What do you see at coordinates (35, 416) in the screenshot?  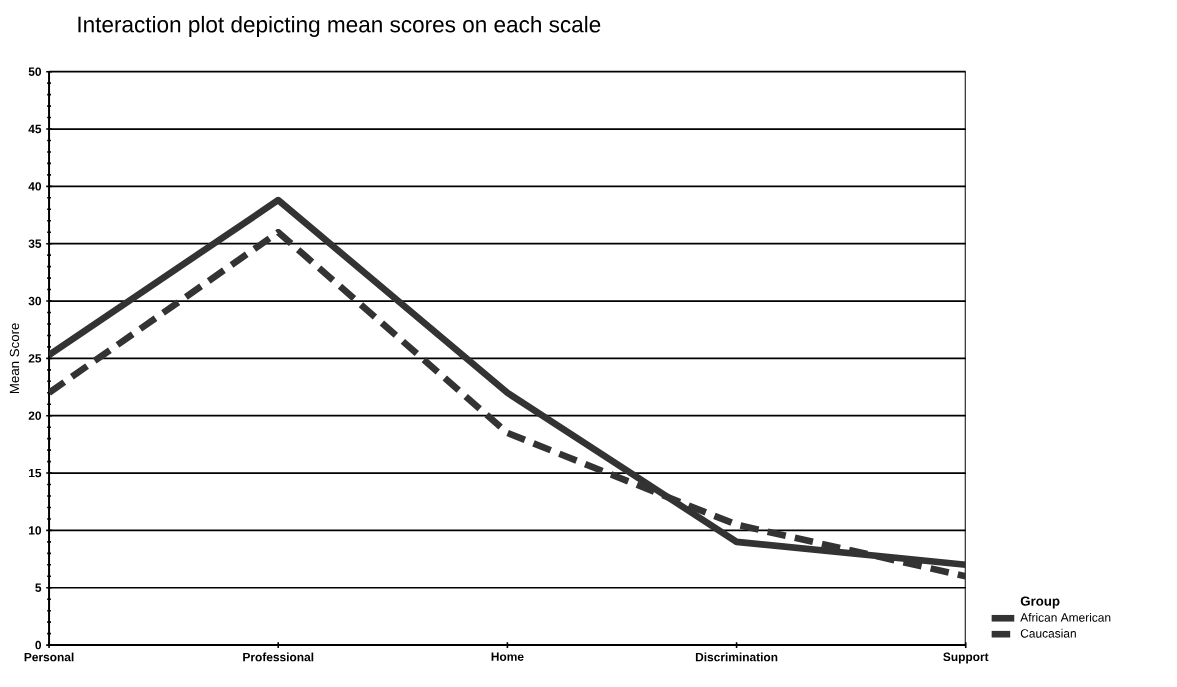 I see `y-tick-label: 20` at bounding box center [35, 416].